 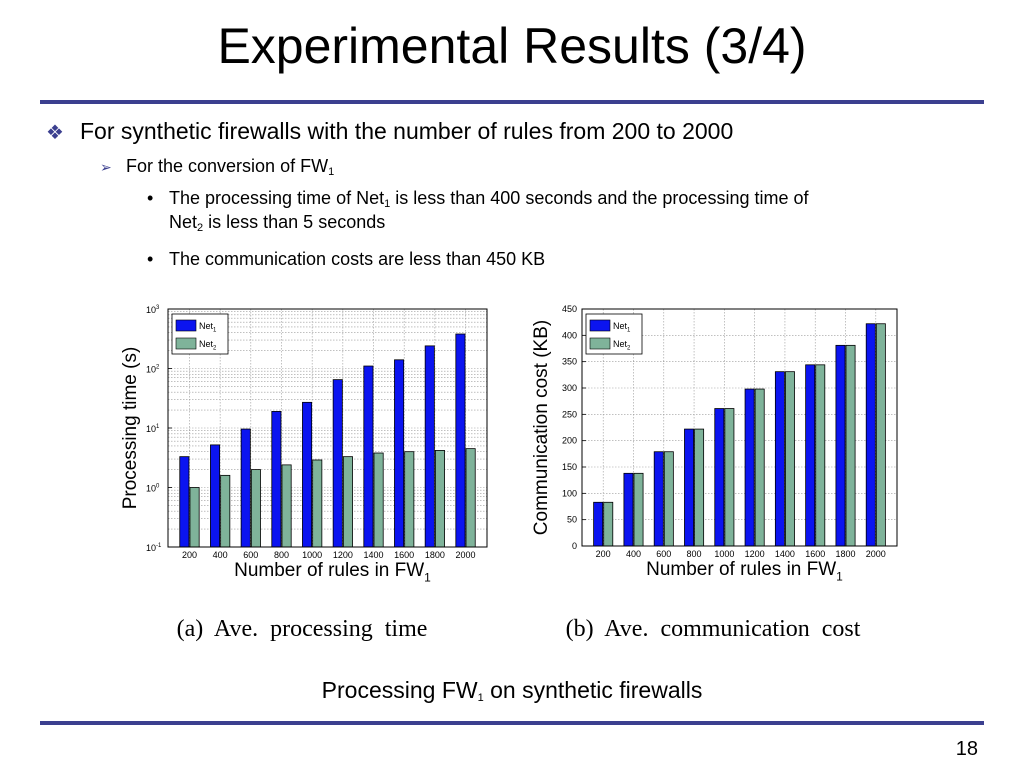 I want to click on chart1-xtick-label: 800, so click(x=281, y=555).